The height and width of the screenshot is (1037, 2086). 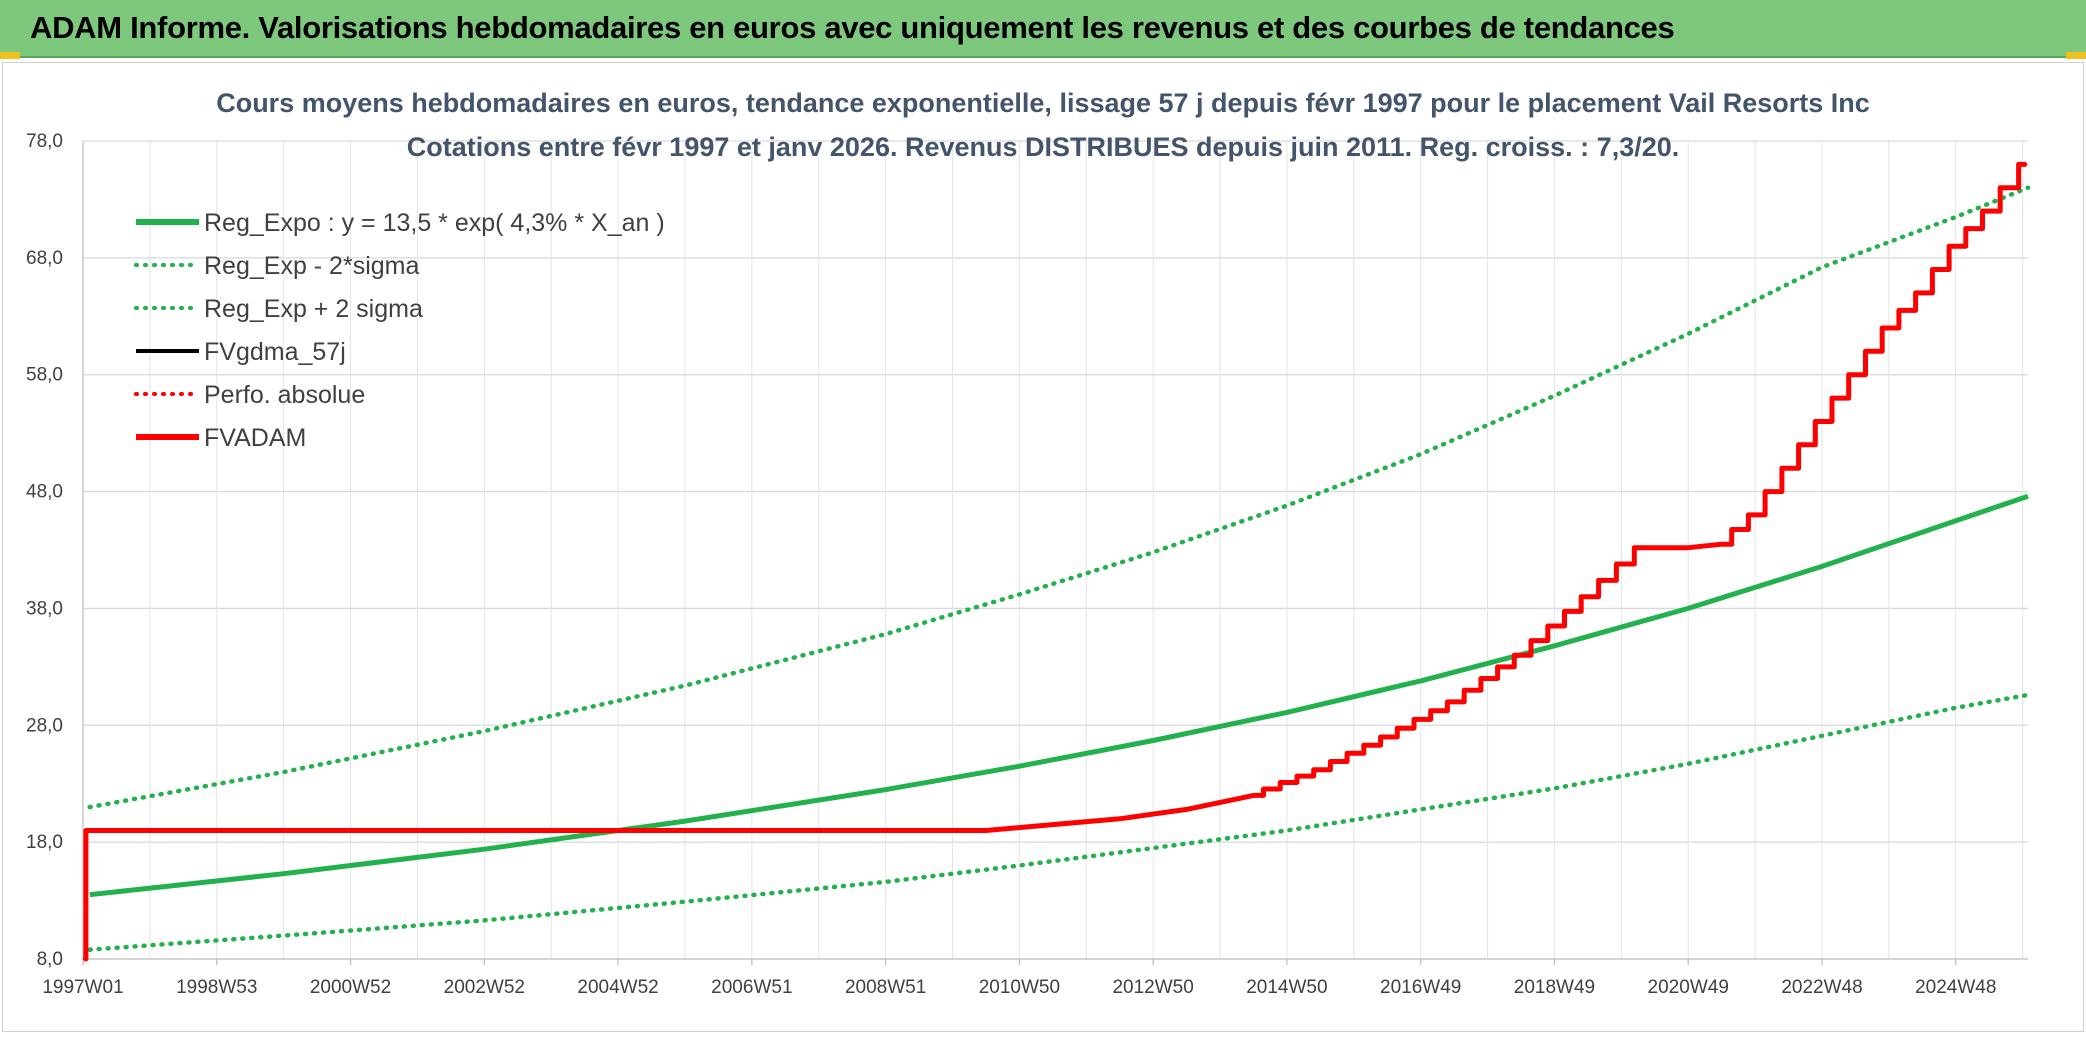 I want to click on y-tick-label: 18,0, so click(x=44, y=842).